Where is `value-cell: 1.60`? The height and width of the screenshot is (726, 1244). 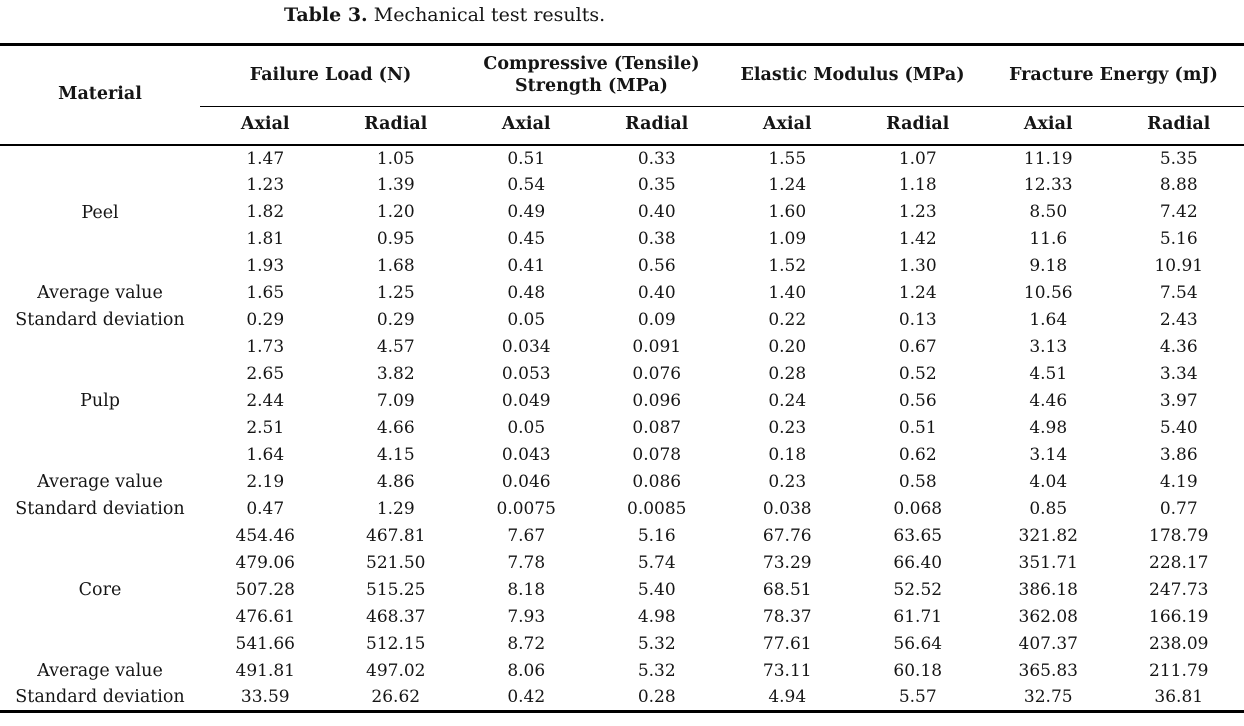 value-cell: 1.60 is located at coordinates (787, 212).